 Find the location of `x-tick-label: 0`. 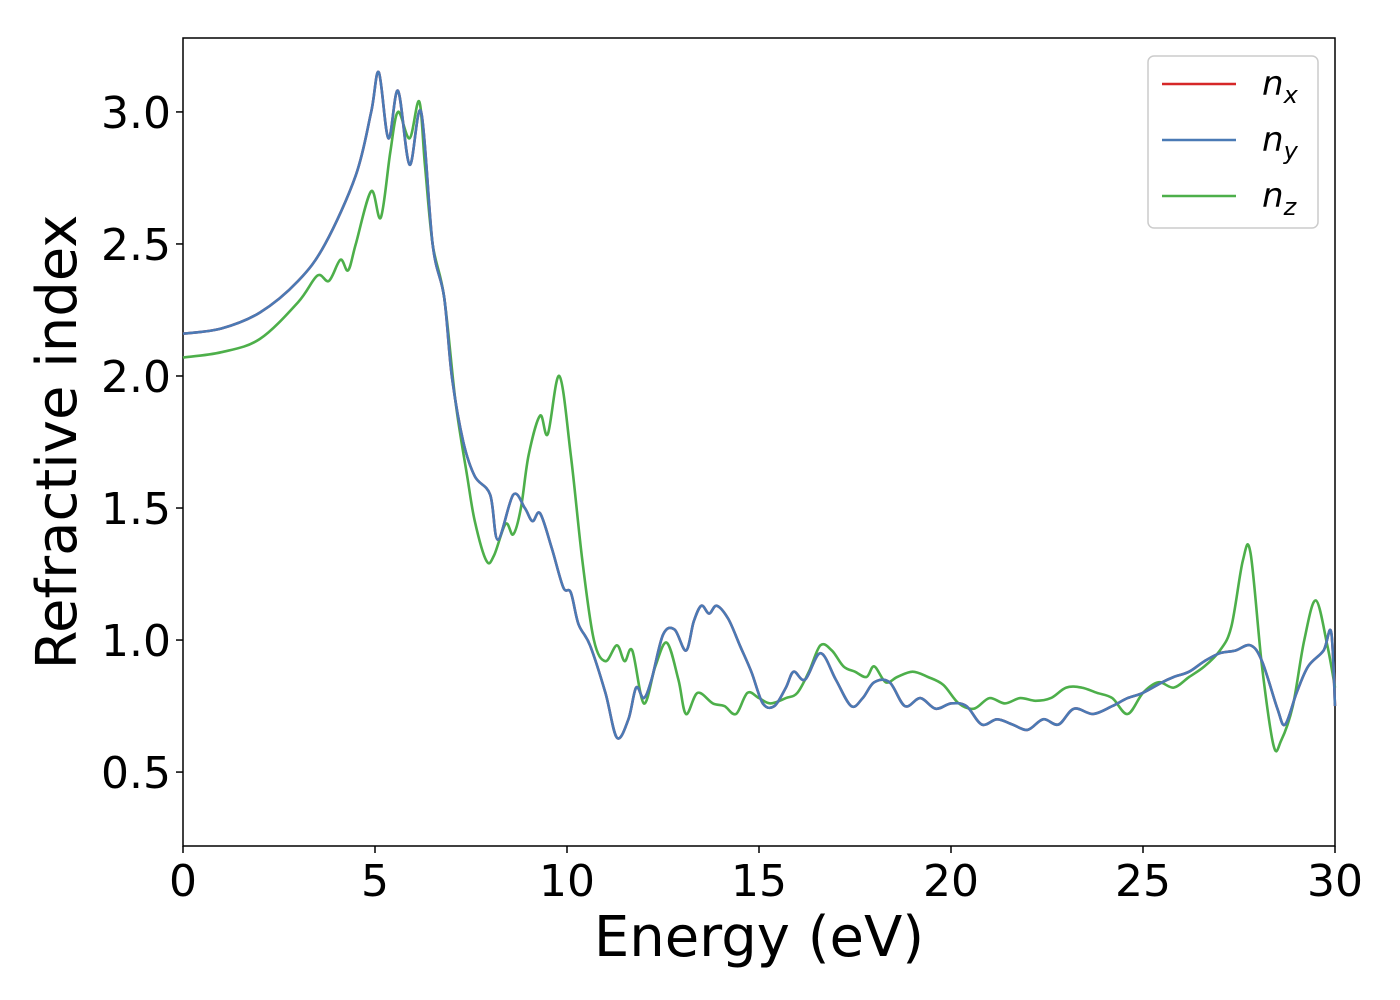

x-tick-label: 0 is located at coordinates (183, 881).